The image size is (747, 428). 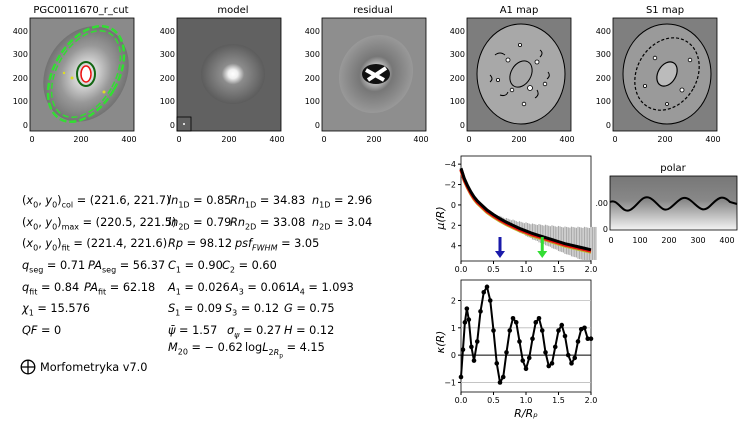 I want to click on metric-pafit: PAfit = 62.18, so click(x=120, y=288).